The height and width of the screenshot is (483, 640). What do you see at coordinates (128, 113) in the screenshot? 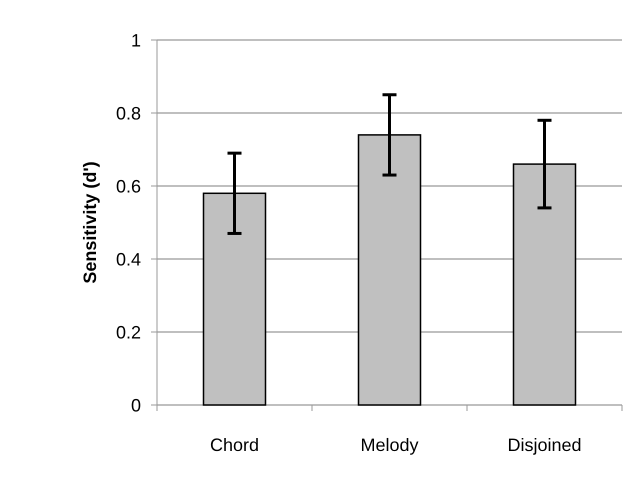
I see `y-tick-label: 0.8` at bounding box center [128, 113].